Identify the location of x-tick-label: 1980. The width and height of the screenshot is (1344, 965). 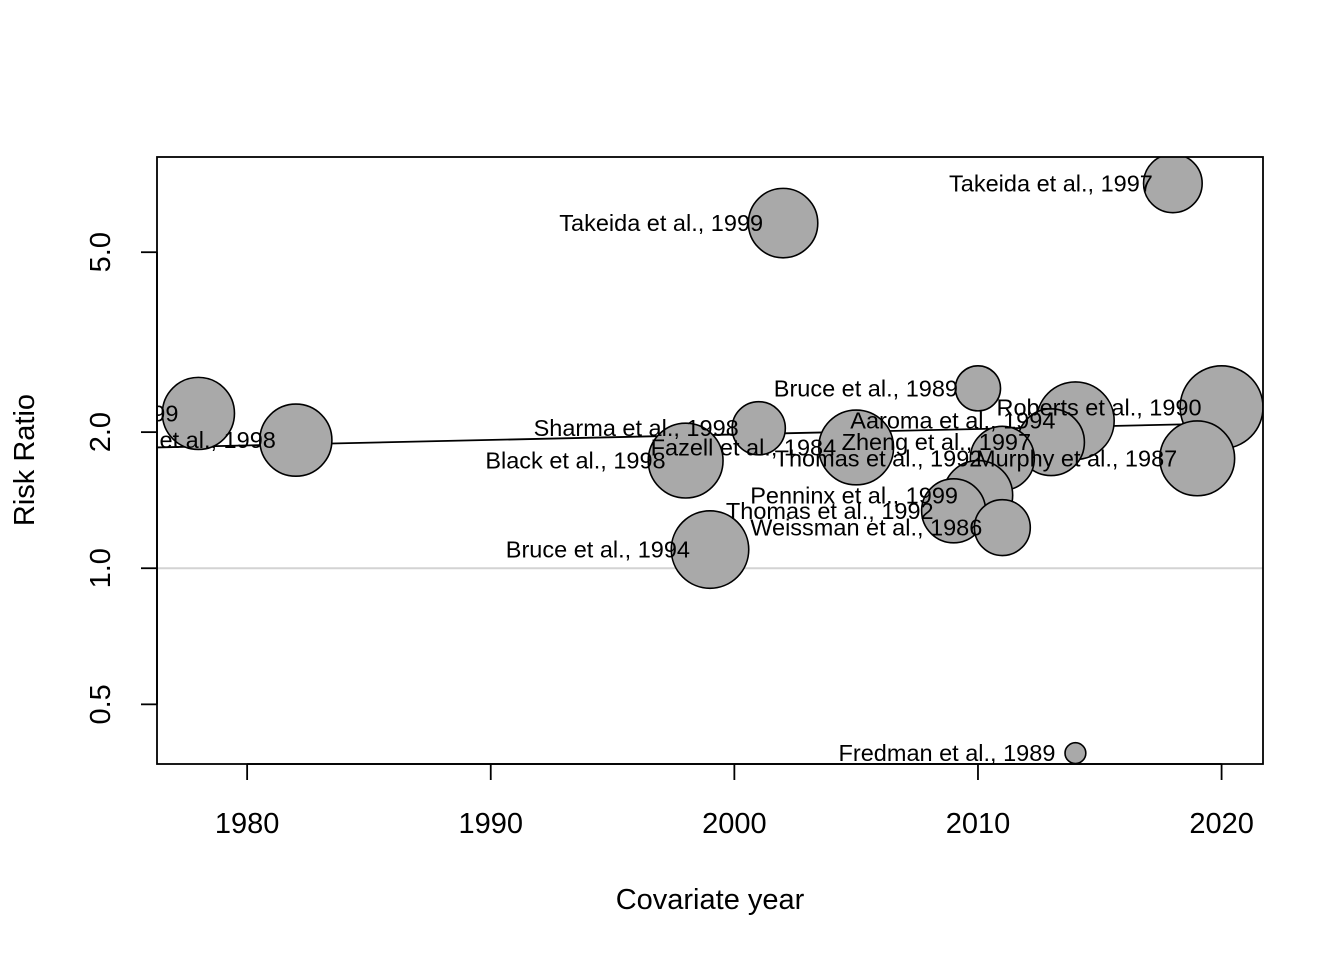
(247, 824).